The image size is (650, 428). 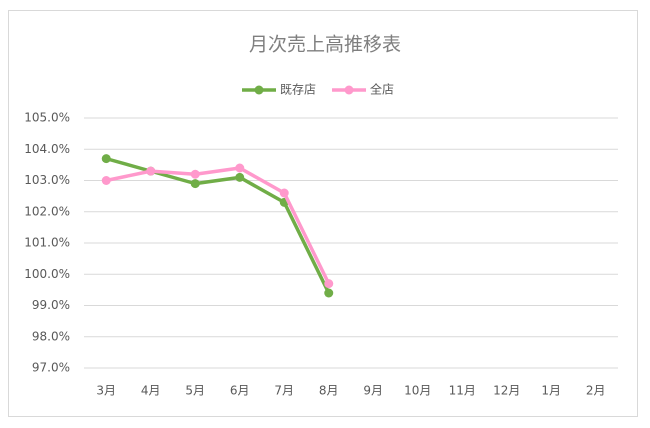 I want to click on y-tick-label: 100.0%, so click(x=47, y=274).